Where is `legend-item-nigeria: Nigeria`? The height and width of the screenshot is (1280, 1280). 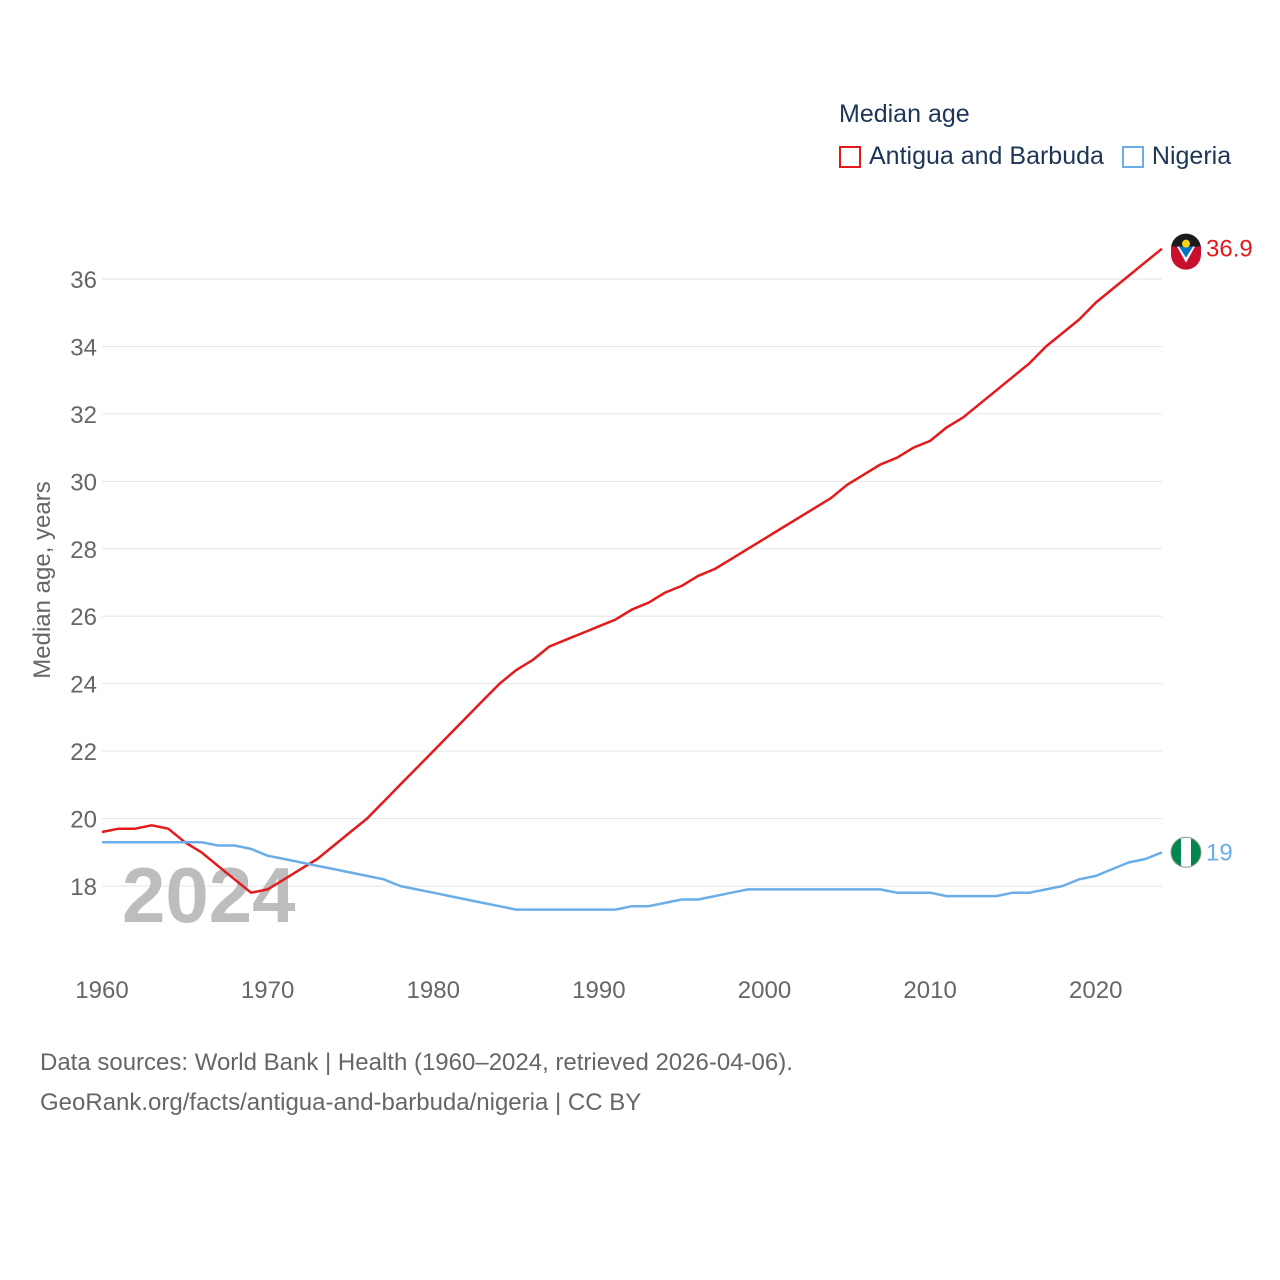
legend-item-nigeria: Nigeria is located at coordinates (1176, 156).